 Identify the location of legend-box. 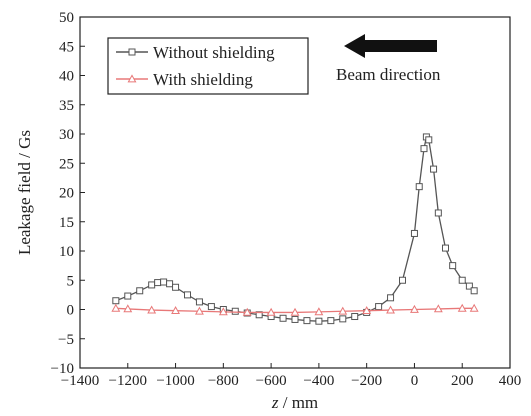
(208, 66).